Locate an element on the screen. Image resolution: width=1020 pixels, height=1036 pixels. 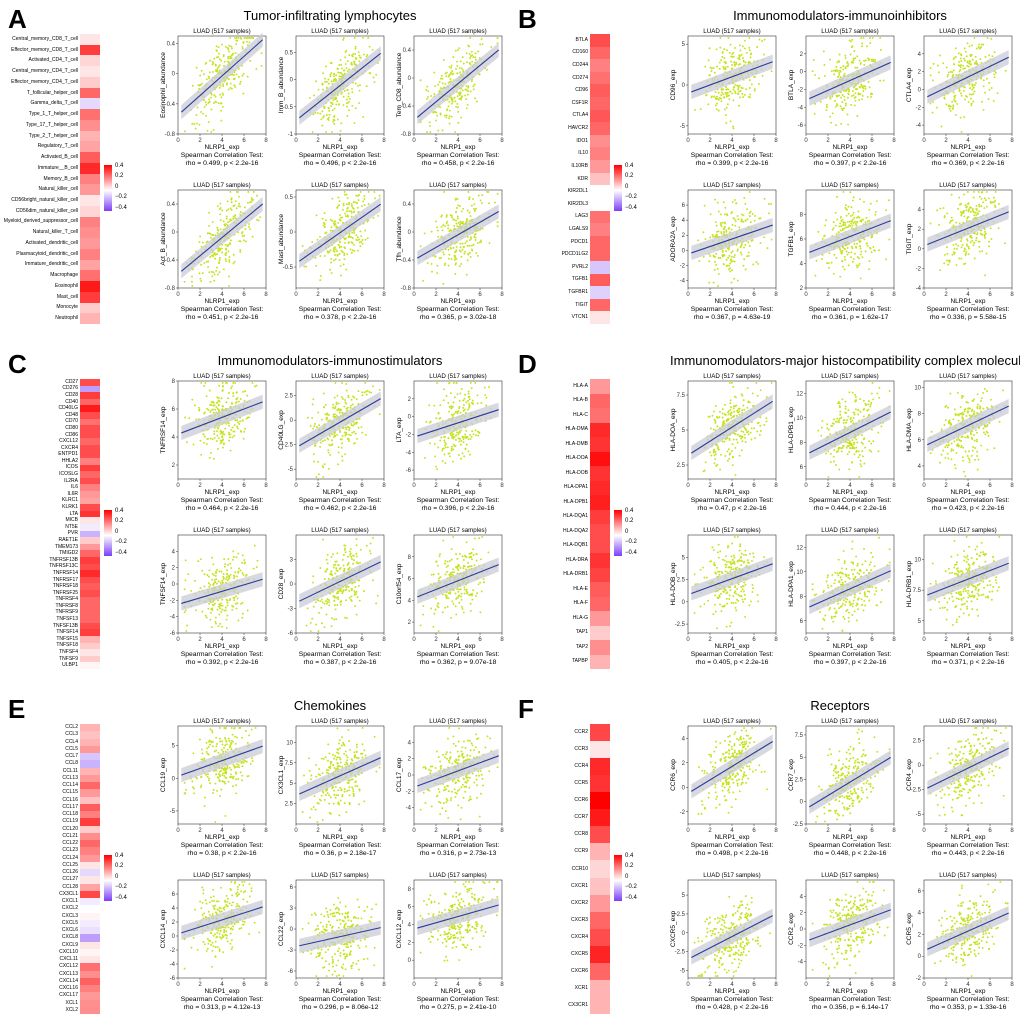
x-tick-label: 0 is located at coordinates (178, 295).